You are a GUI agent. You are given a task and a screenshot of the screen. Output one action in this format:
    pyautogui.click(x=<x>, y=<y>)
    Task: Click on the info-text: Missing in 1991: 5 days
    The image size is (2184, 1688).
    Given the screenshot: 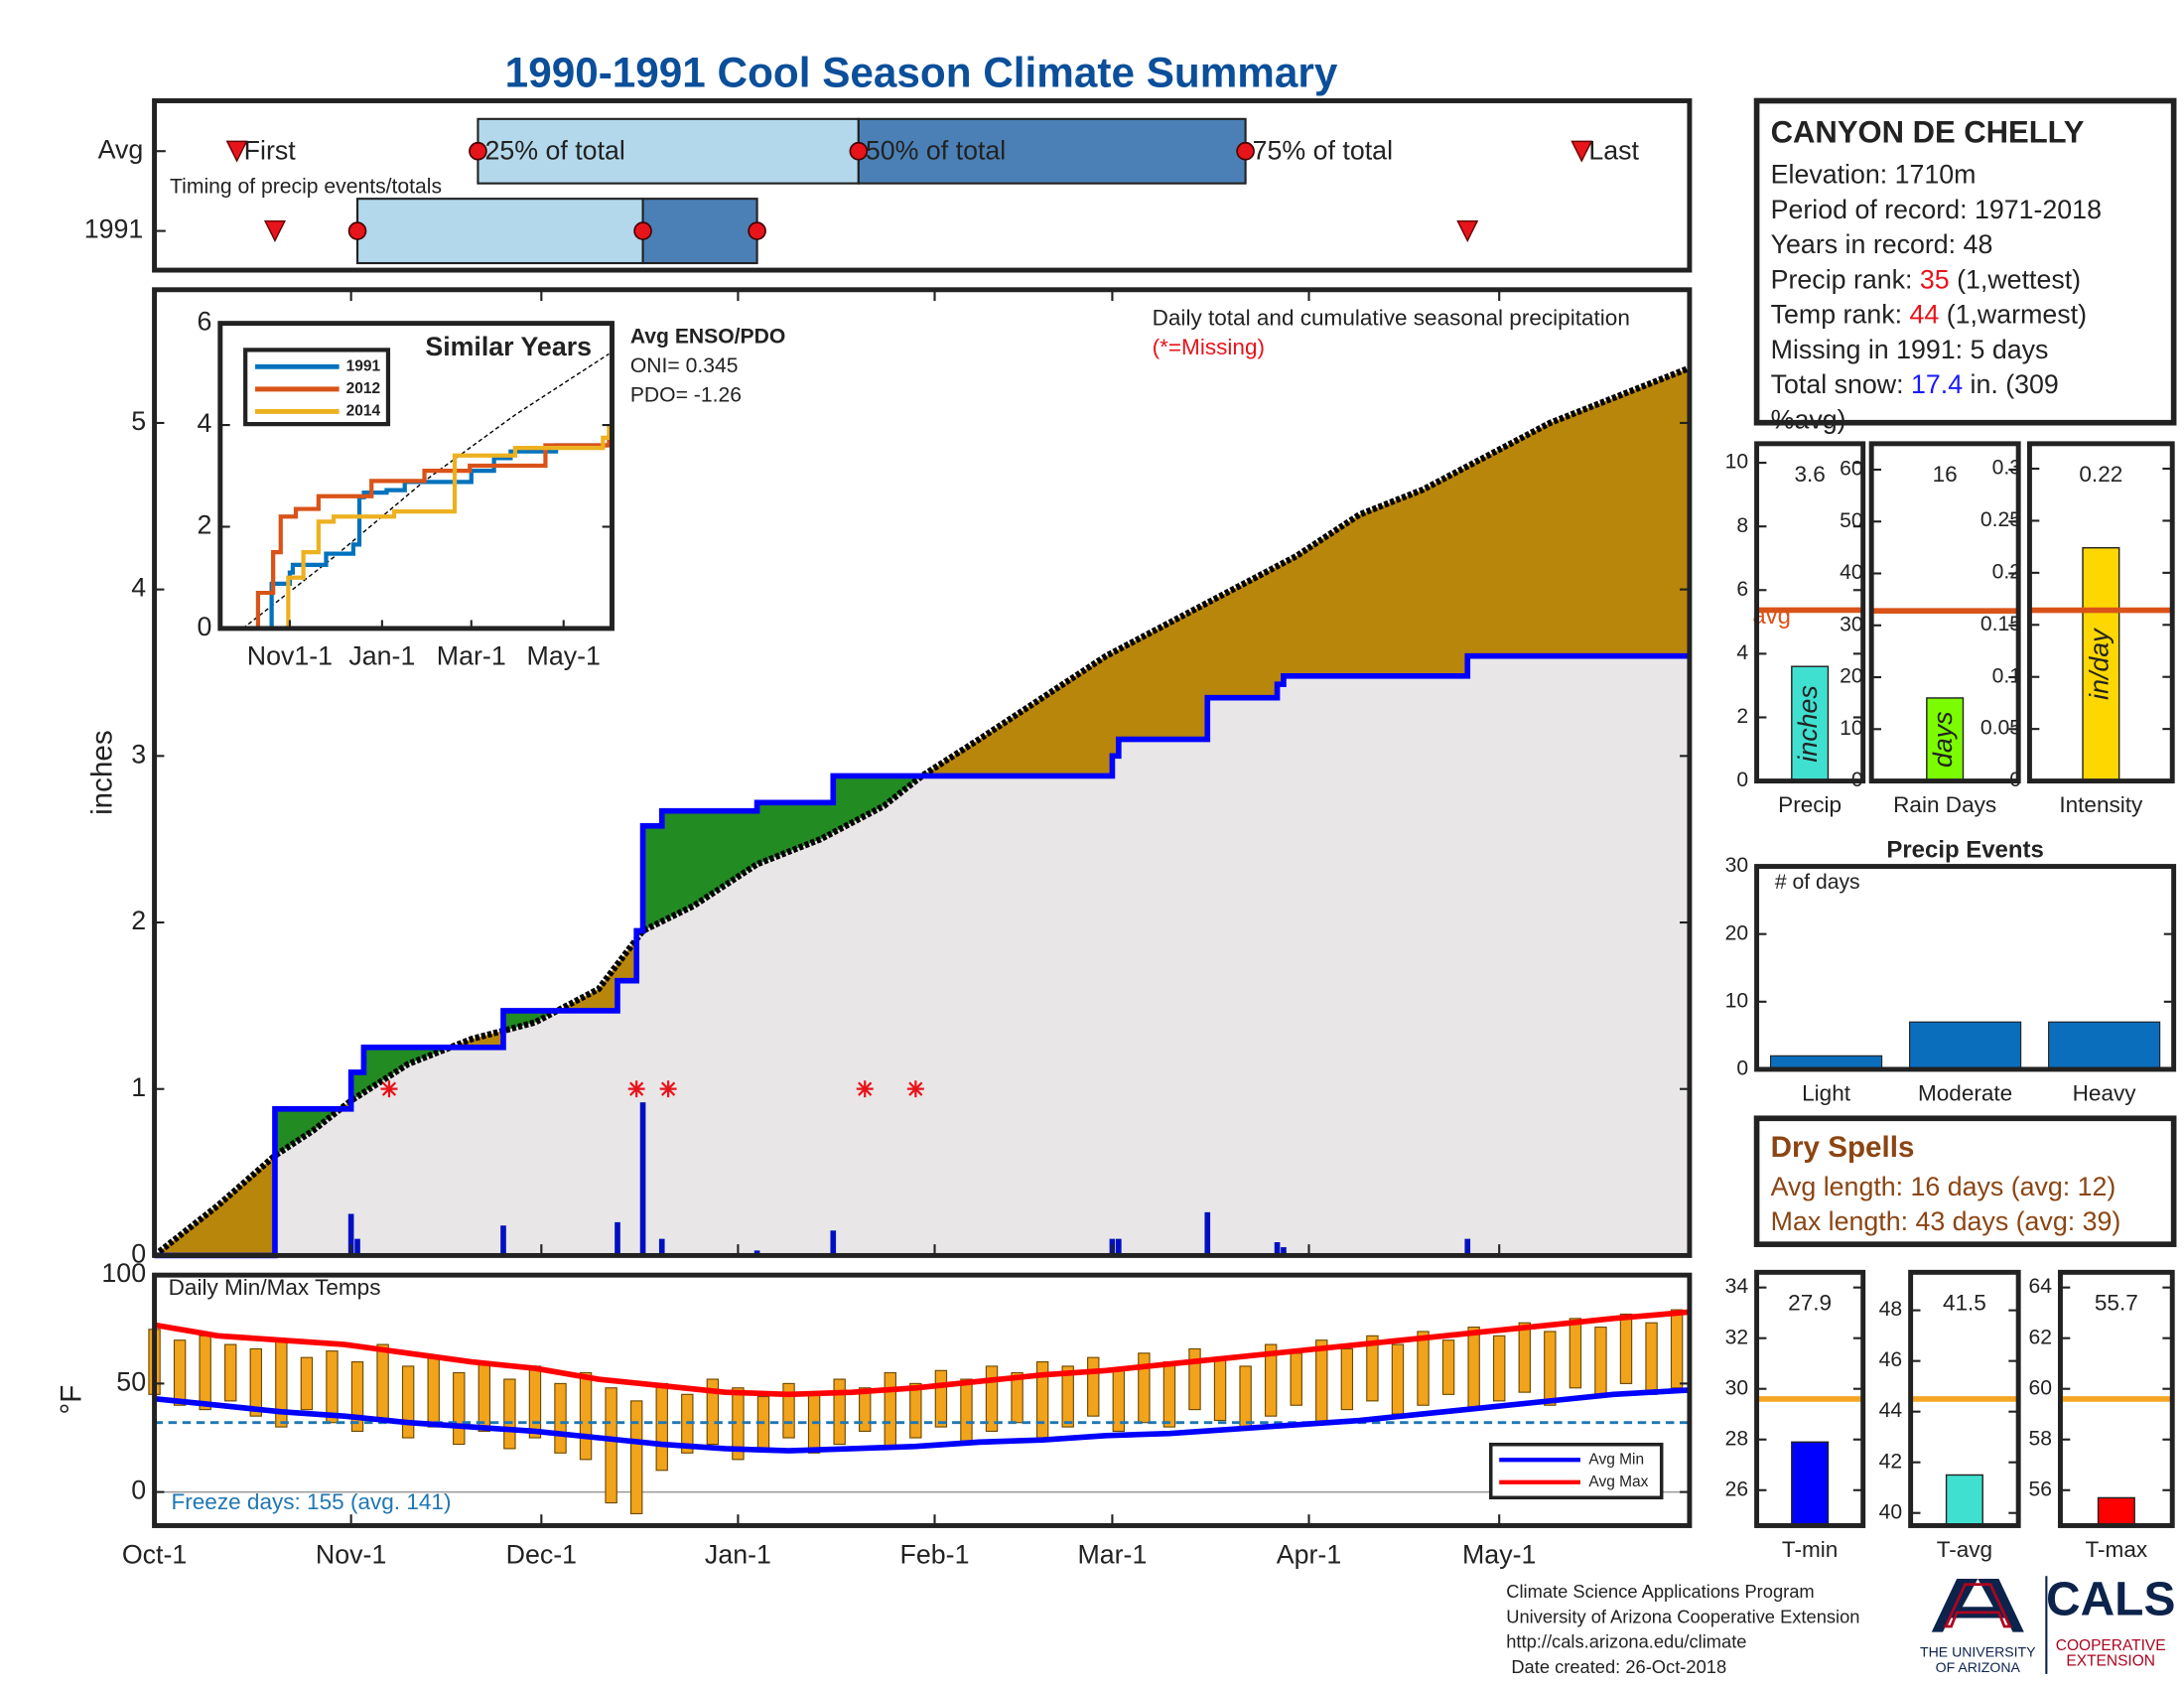 What is the action you would take?
    pyautogui.click(x=1910, y=349)
    